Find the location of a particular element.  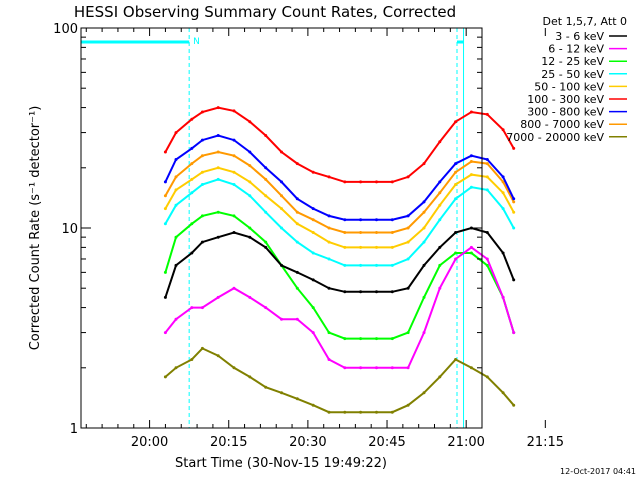

legend-label: 100 - 300 keV is located at coordinates (565, 99).